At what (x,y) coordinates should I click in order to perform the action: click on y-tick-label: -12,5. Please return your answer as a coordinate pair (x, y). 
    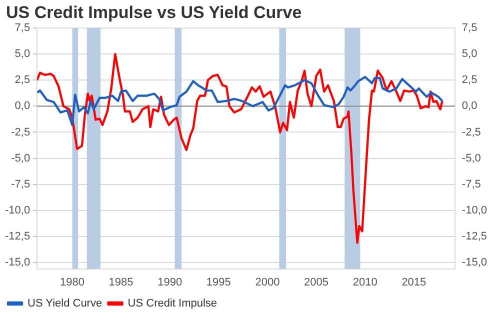
    Looking at the image, I should click on (17, 236).